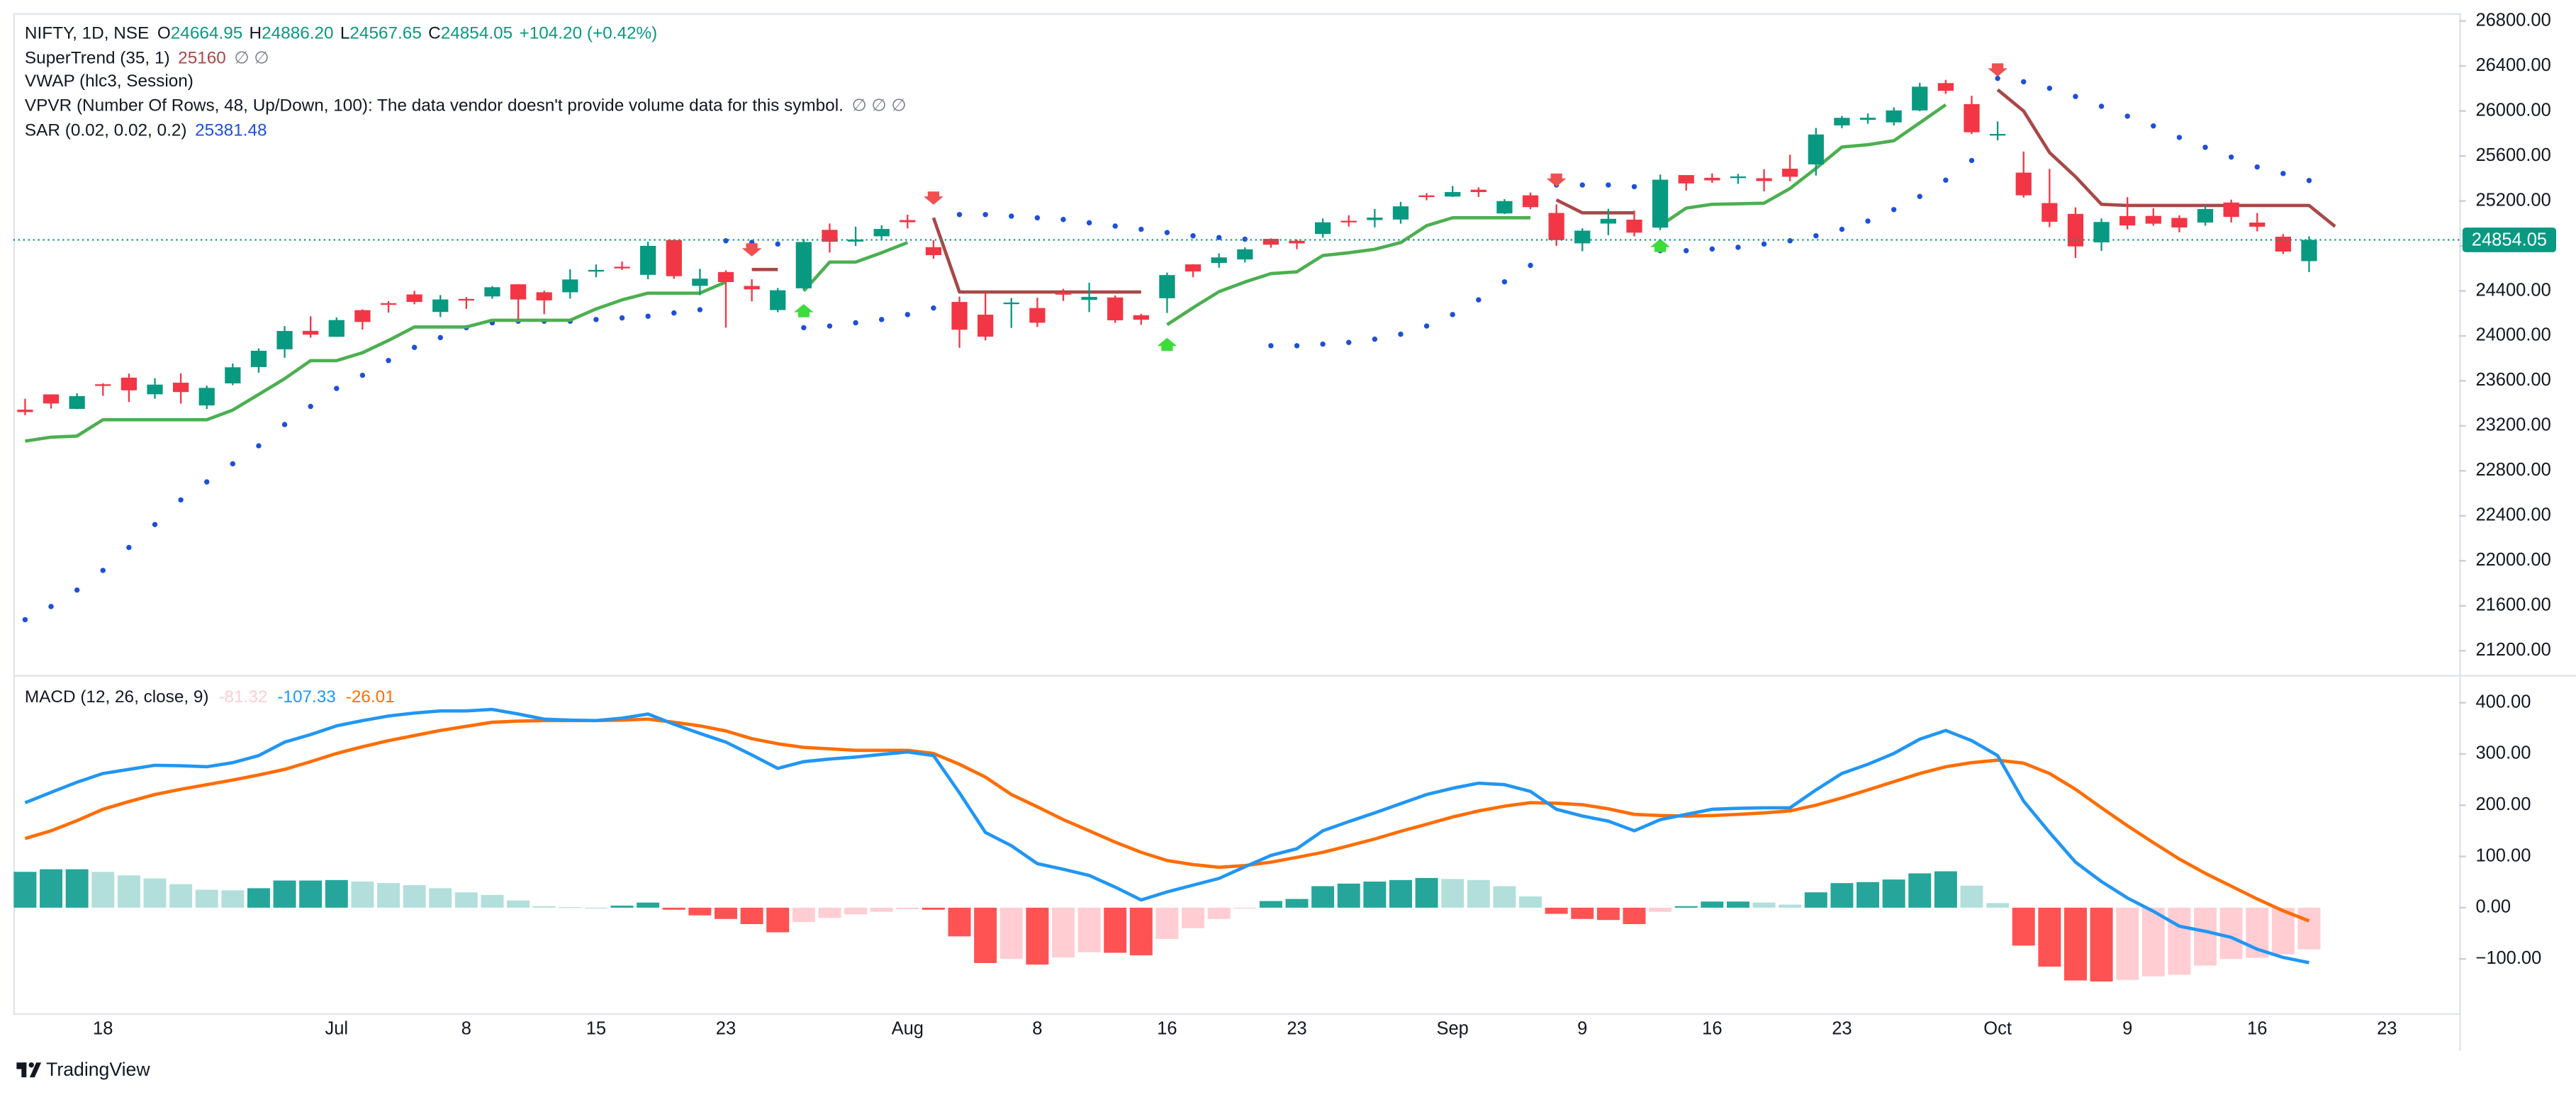  What do you see at coordinates (2512, 605) in the screenshot?
I see `y-tick-label: 21600.00` at bounding box center [2512, 605].